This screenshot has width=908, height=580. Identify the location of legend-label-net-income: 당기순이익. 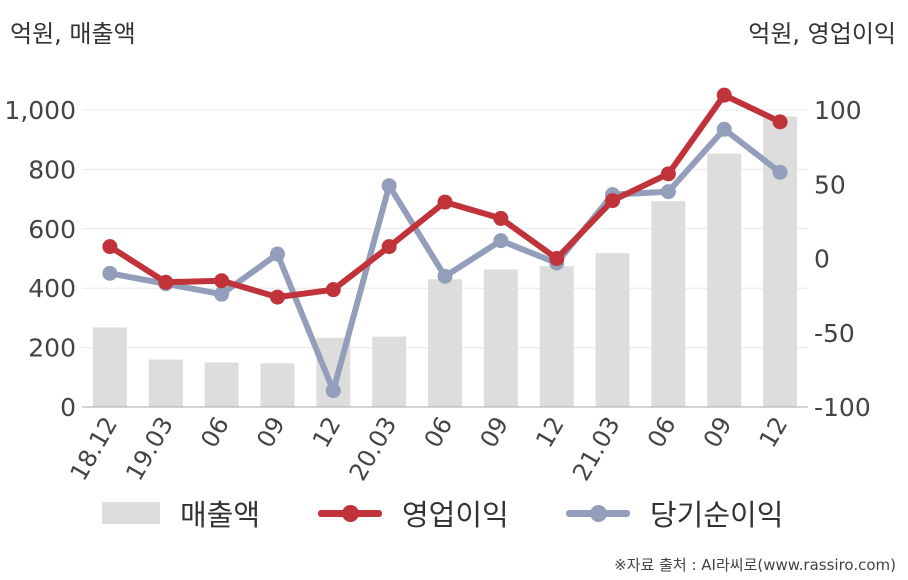
(717, 515).